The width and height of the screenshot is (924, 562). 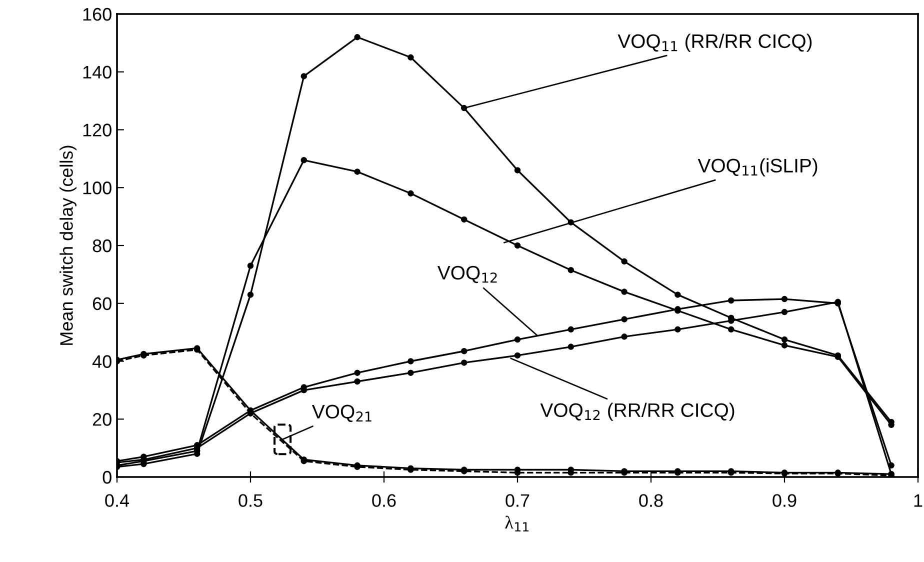 I want to click on annotation: VOQ$_{11}$(iSLIP), so click(x=758, y=167).